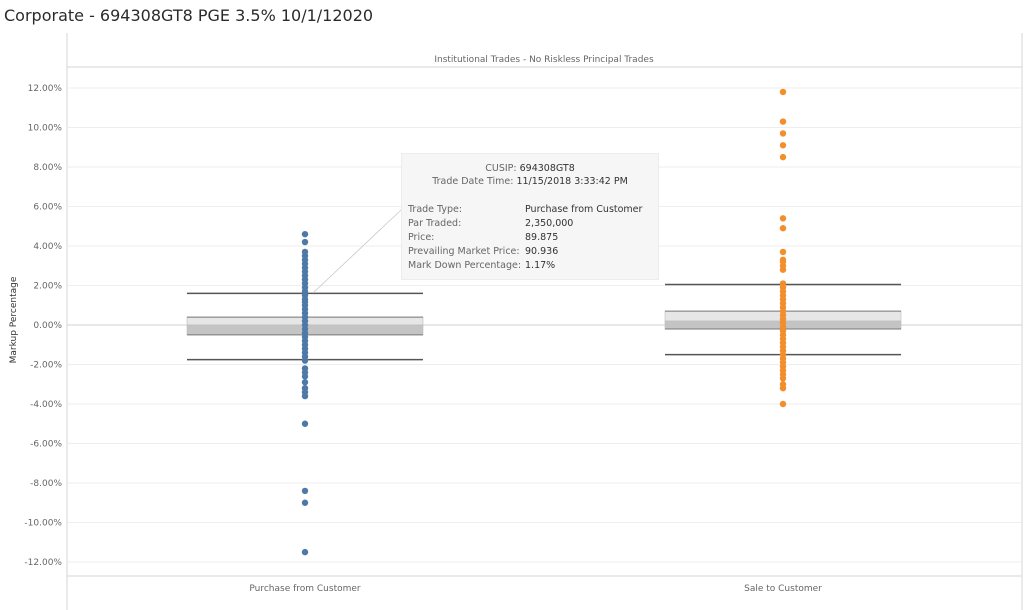  I want to click on y-tick-label: 10.00%, so click(45, 129).